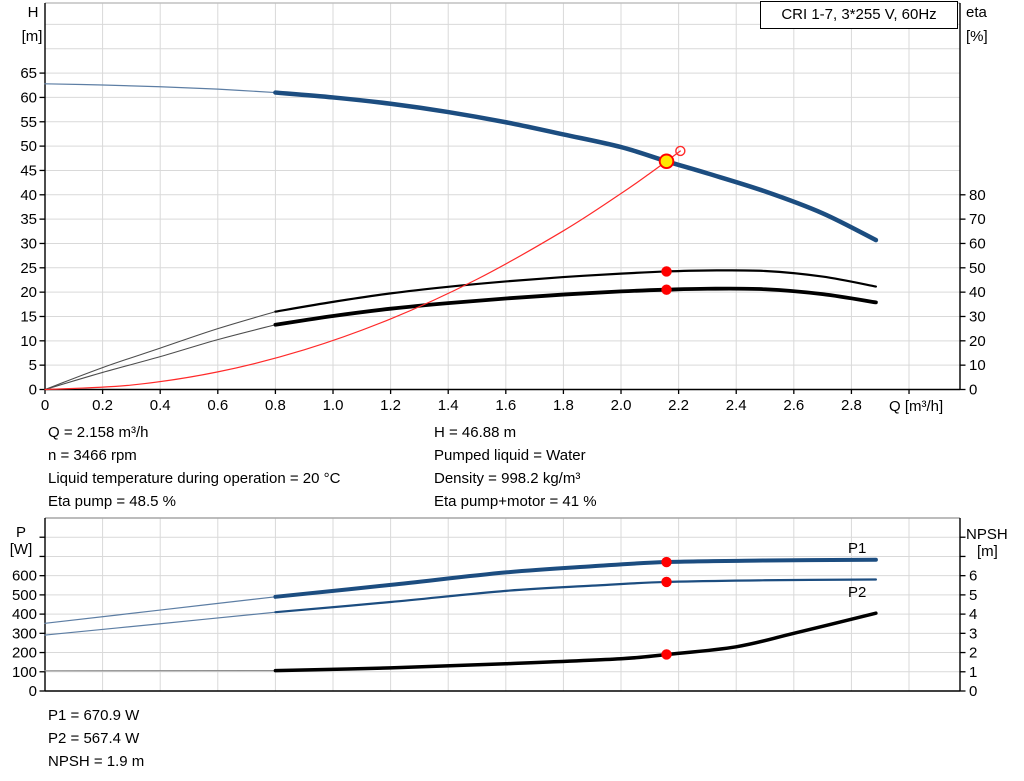  What do you see at coordinates (666, 654) in the screenshot?
I see `npsh-duty-dot` at bounding box center [666, 654].